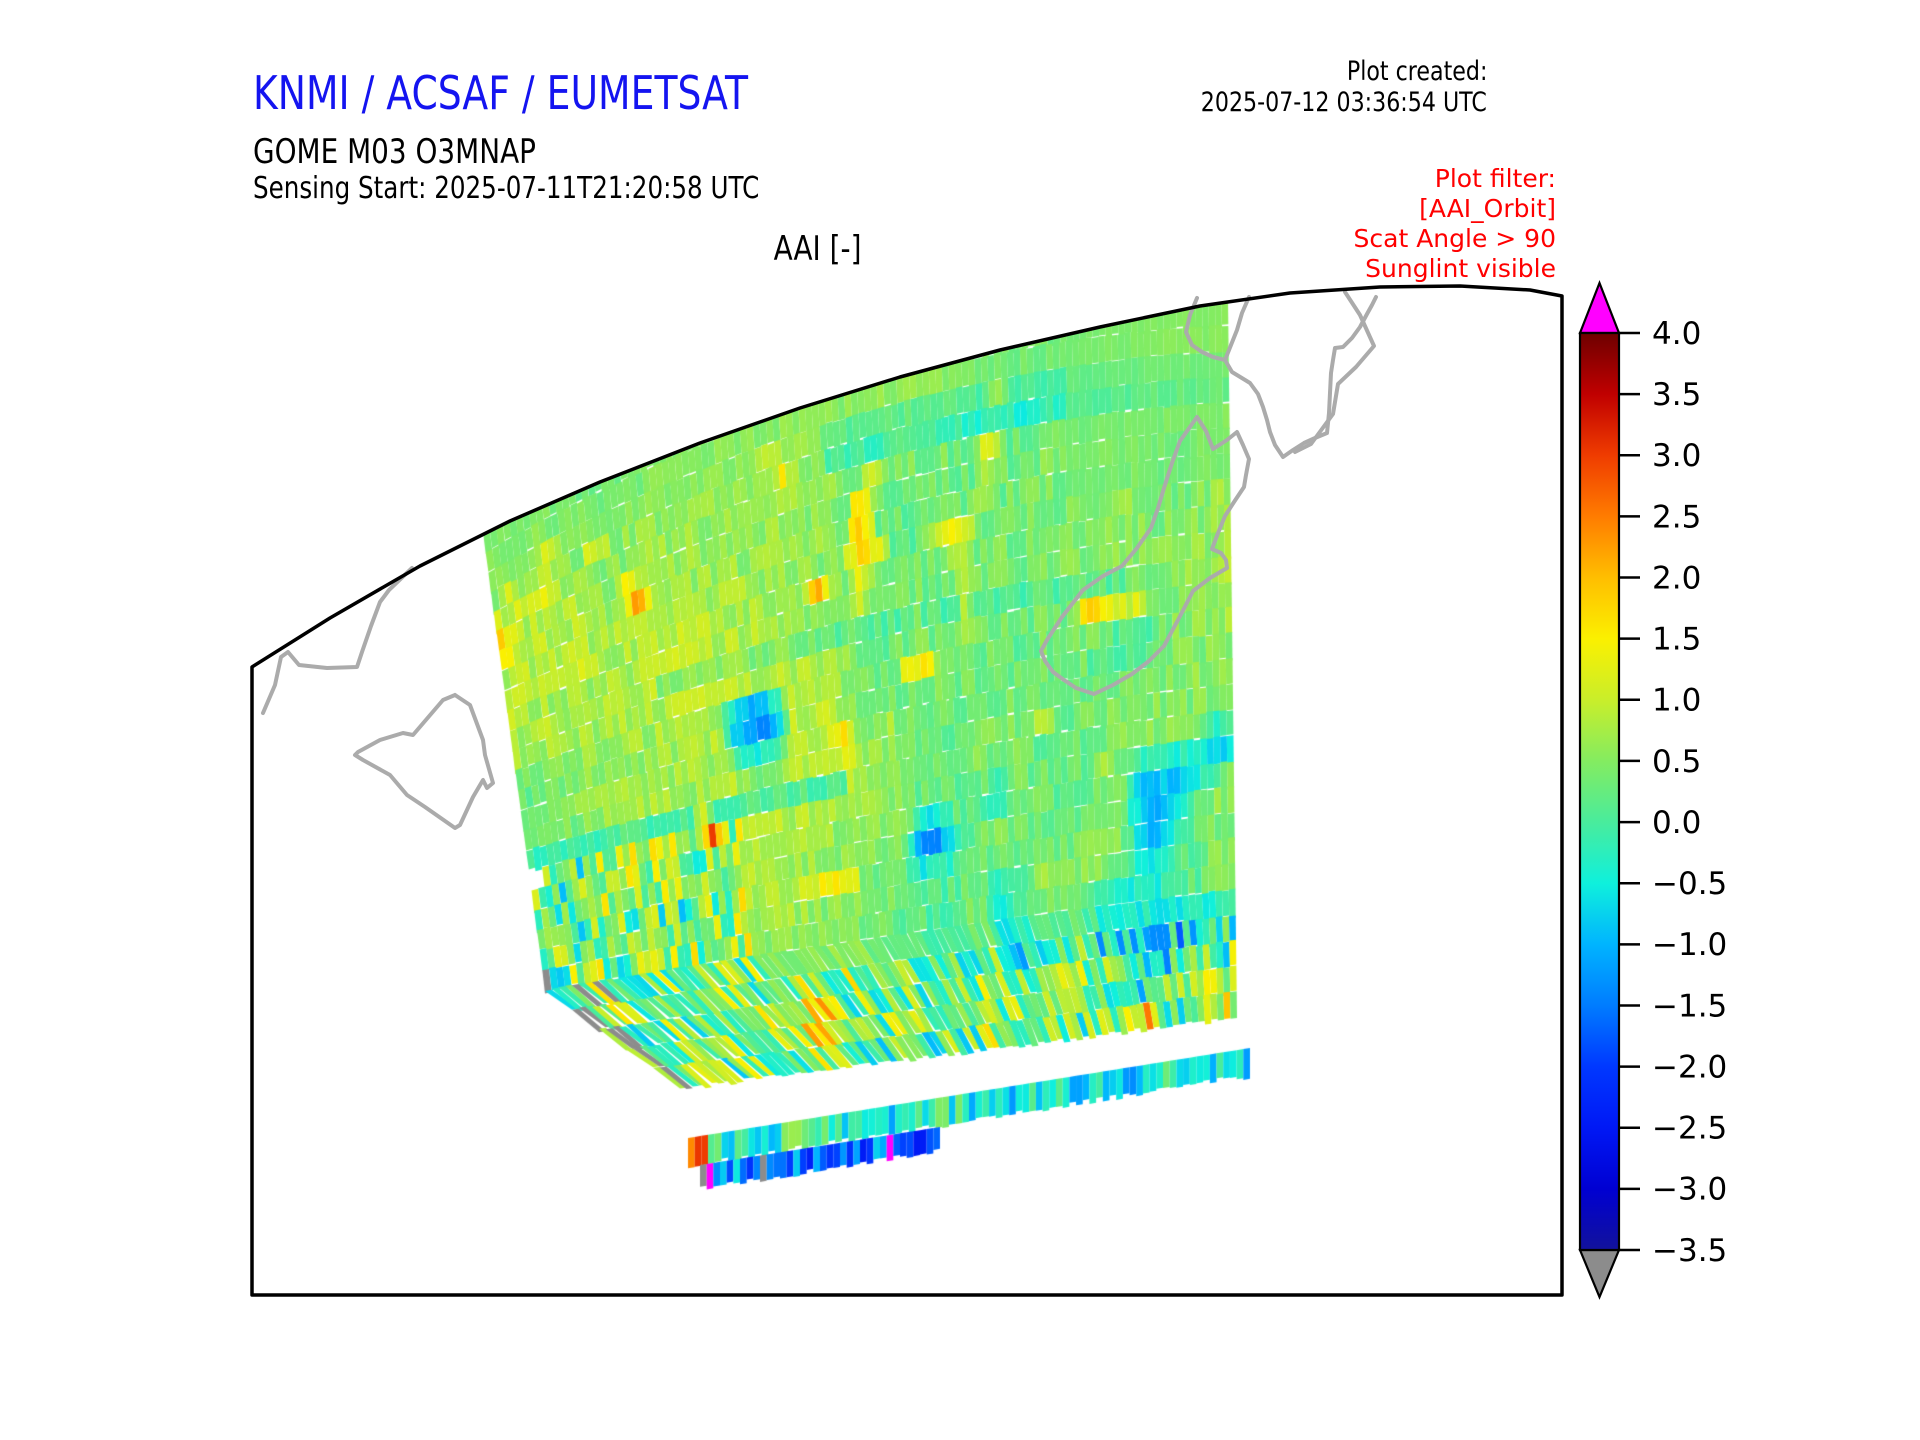 Image resolution: width=1920 pixels, height=1440 pixels. I want to click on filter-line-2: [AAI_Orbit], so click(1487, 208).